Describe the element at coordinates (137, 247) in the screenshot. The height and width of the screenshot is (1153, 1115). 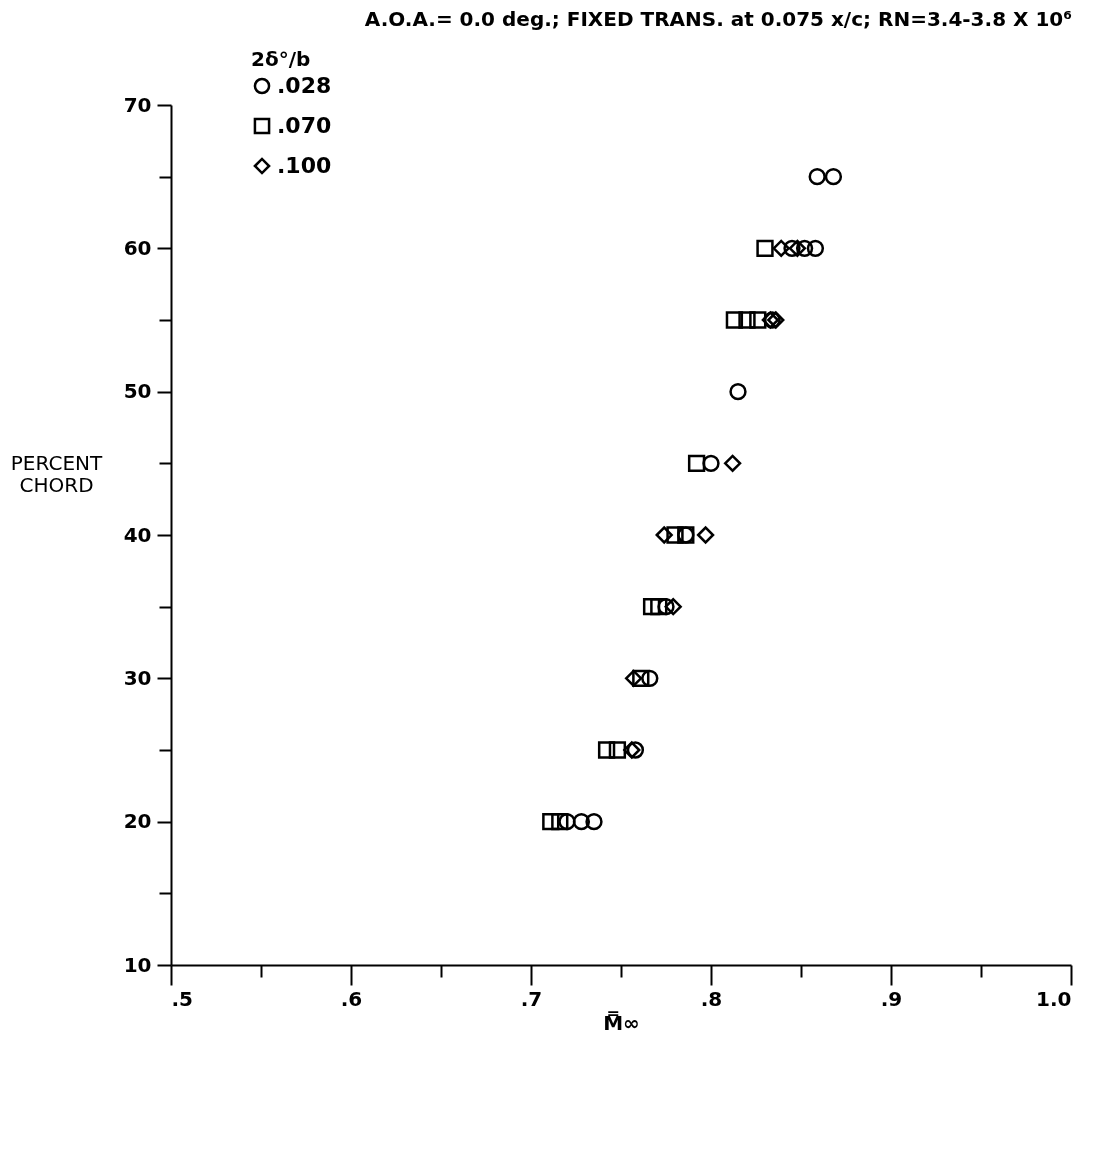
I see `y-tick-label: 60` at that location.